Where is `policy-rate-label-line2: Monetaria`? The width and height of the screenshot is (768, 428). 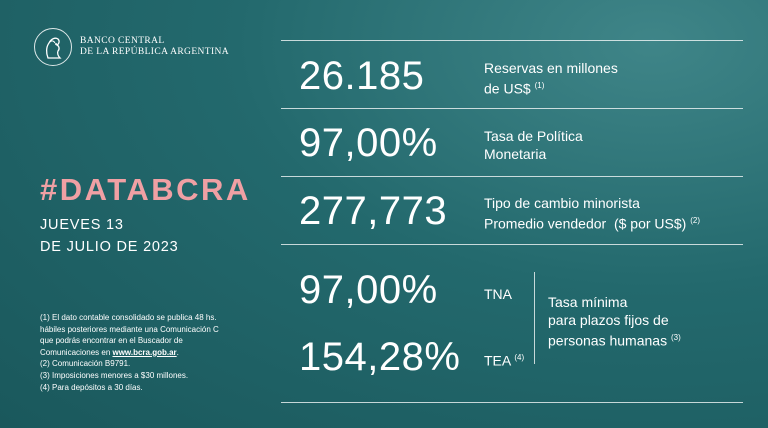
policy-rate-label-line2: Monetaria is located at coordinates (515, 154).